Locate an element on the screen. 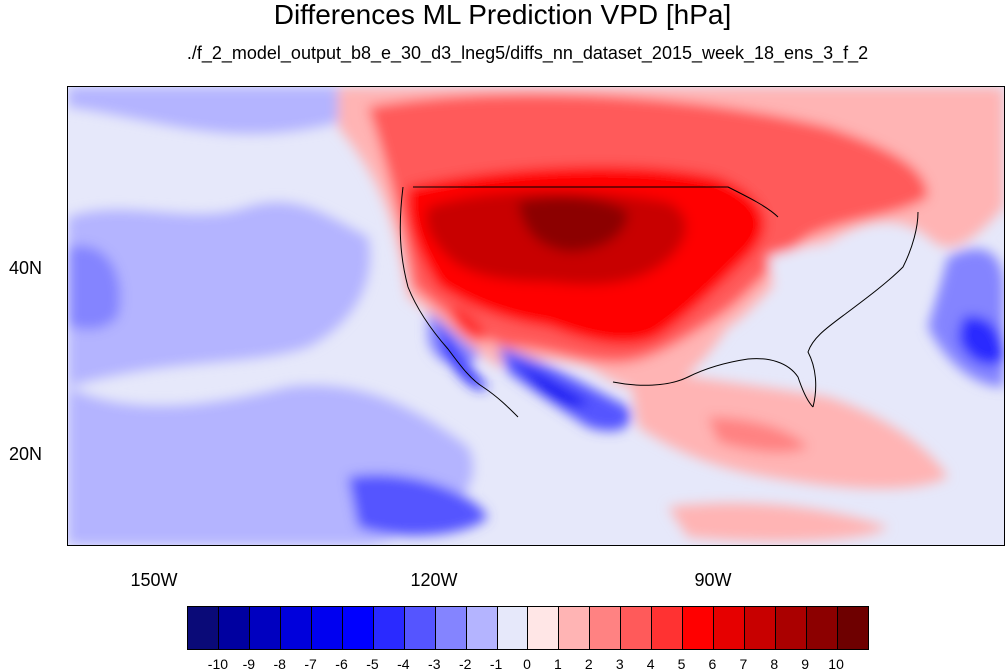 This screenshot has width=1005, height=672. colorbar-tick-label: 3 is located at coordinates (619, 664).